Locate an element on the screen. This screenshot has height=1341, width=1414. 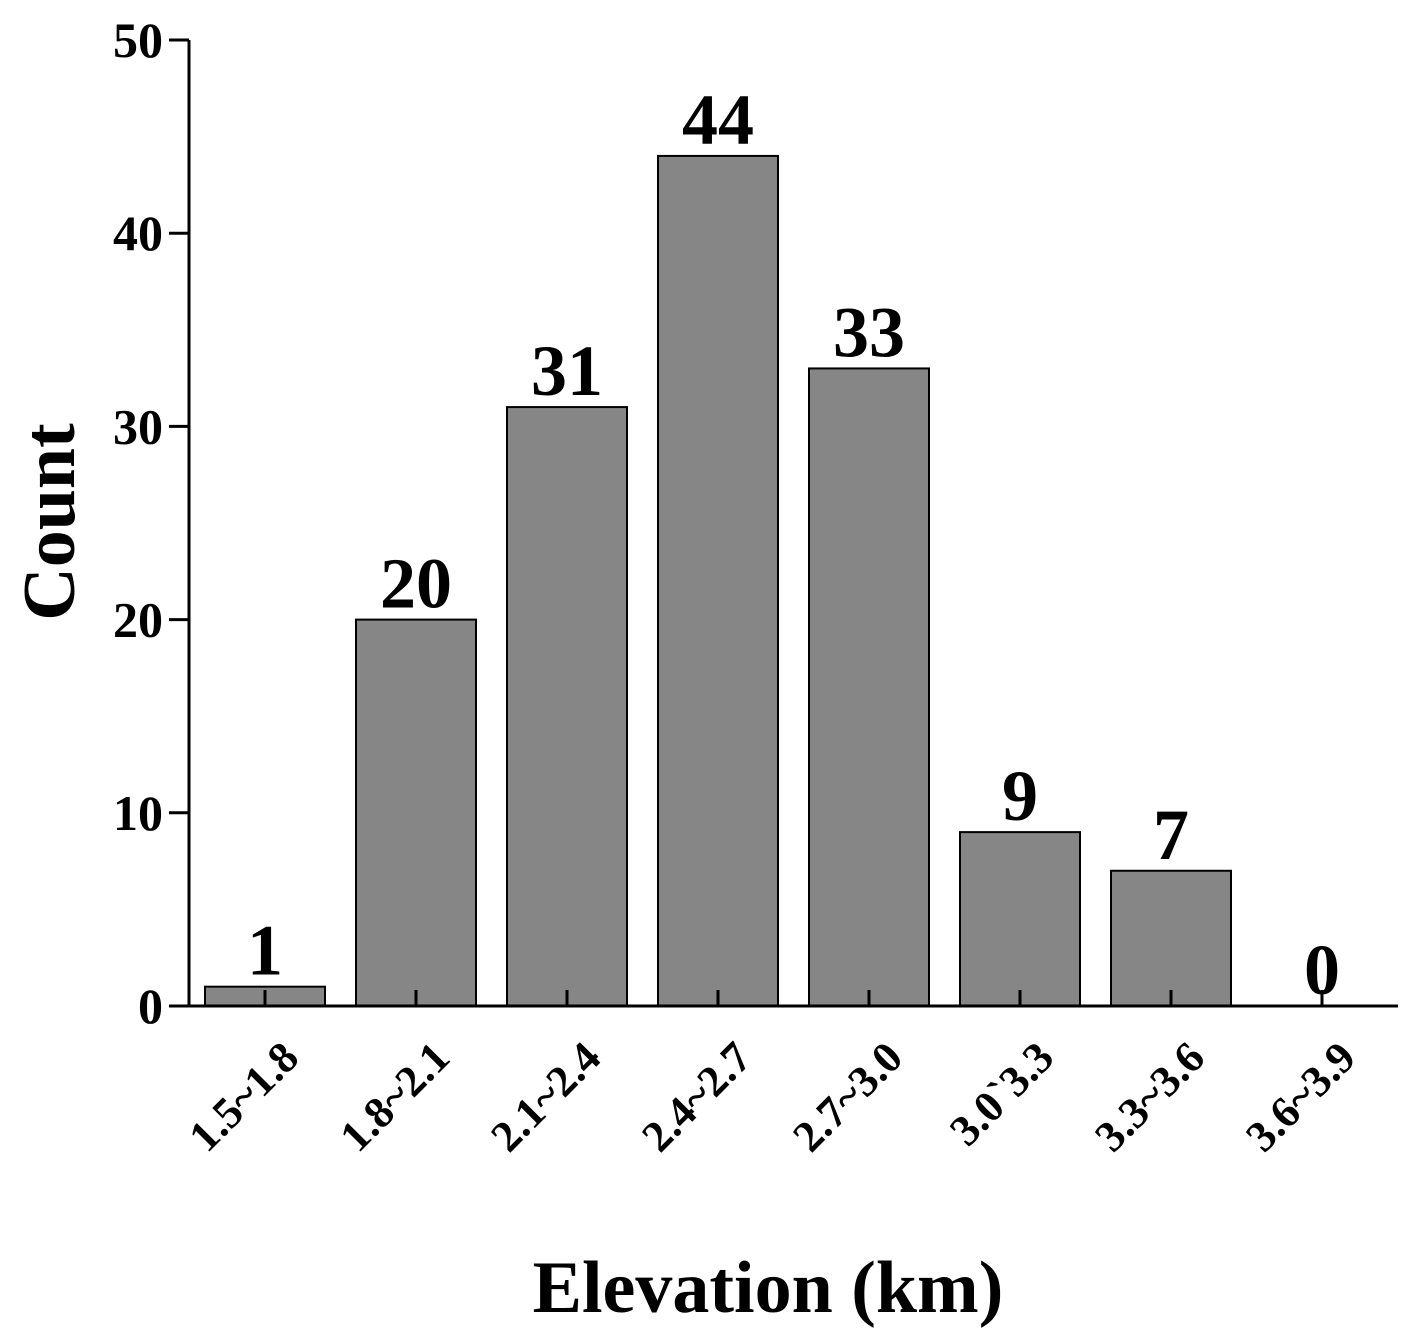
data-label-2: 31 is located at coordinates (567, 371).